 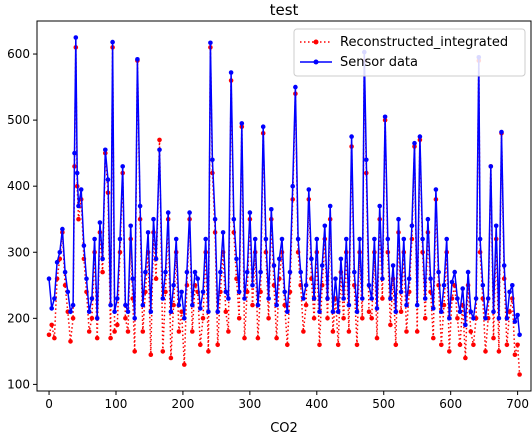 What do you see at coordinates (517, 404) in the screenshot?
I see `x-tick-label: 700` at bounding box center [517, 404].